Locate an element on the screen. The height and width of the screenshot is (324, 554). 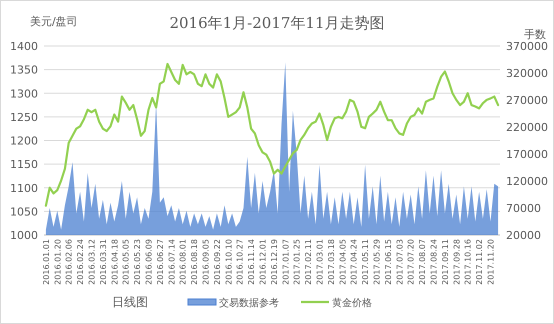
x-tick-label: 2016.09.05 is located at coordinates (206, 262).